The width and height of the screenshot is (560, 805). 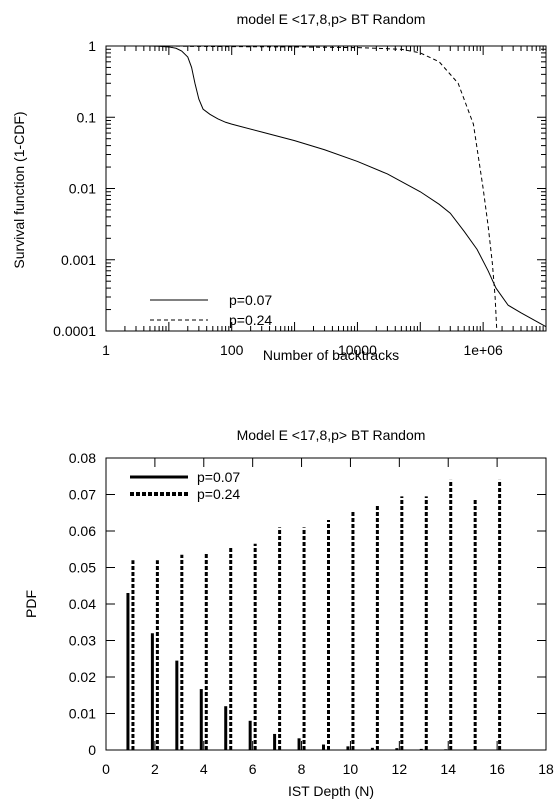 I want to click on pdf-x-tick-label: 14, so click(x=448, y=769).